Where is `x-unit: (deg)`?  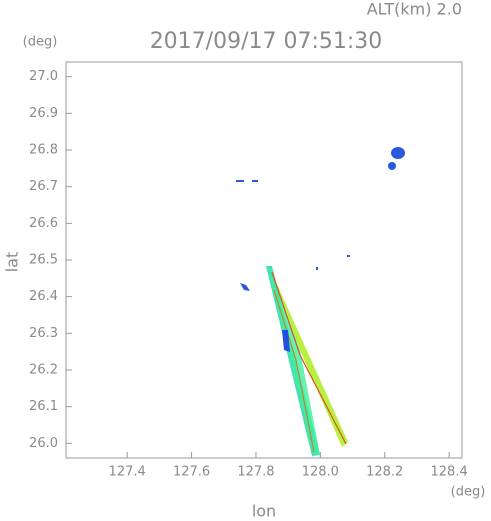
x-unit: (deg) is located at coordinates (468, 492).